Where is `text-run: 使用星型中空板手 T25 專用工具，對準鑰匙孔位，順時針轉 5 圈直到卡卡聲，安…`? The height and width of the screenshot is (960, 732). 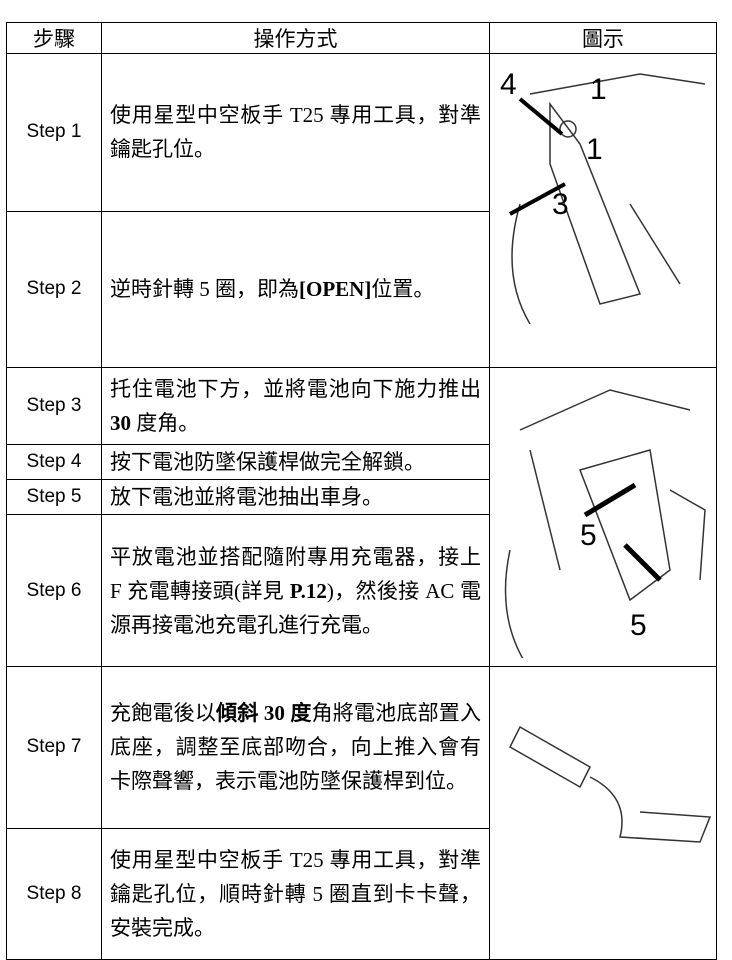
text-run: 使用星型中空板手 T25 專用工具，對準鑰匙孔位，順時針轉 5 圈直到卡卡聲，安… is located at coordinates (295, 893).